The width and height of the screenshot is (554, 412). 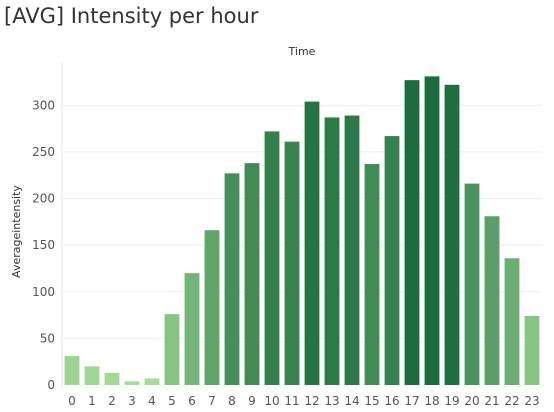 What do you see at coordinates (411, 401) in the screenshot?
I see `x-tick-label: 17` at bounding box center [411, 401].